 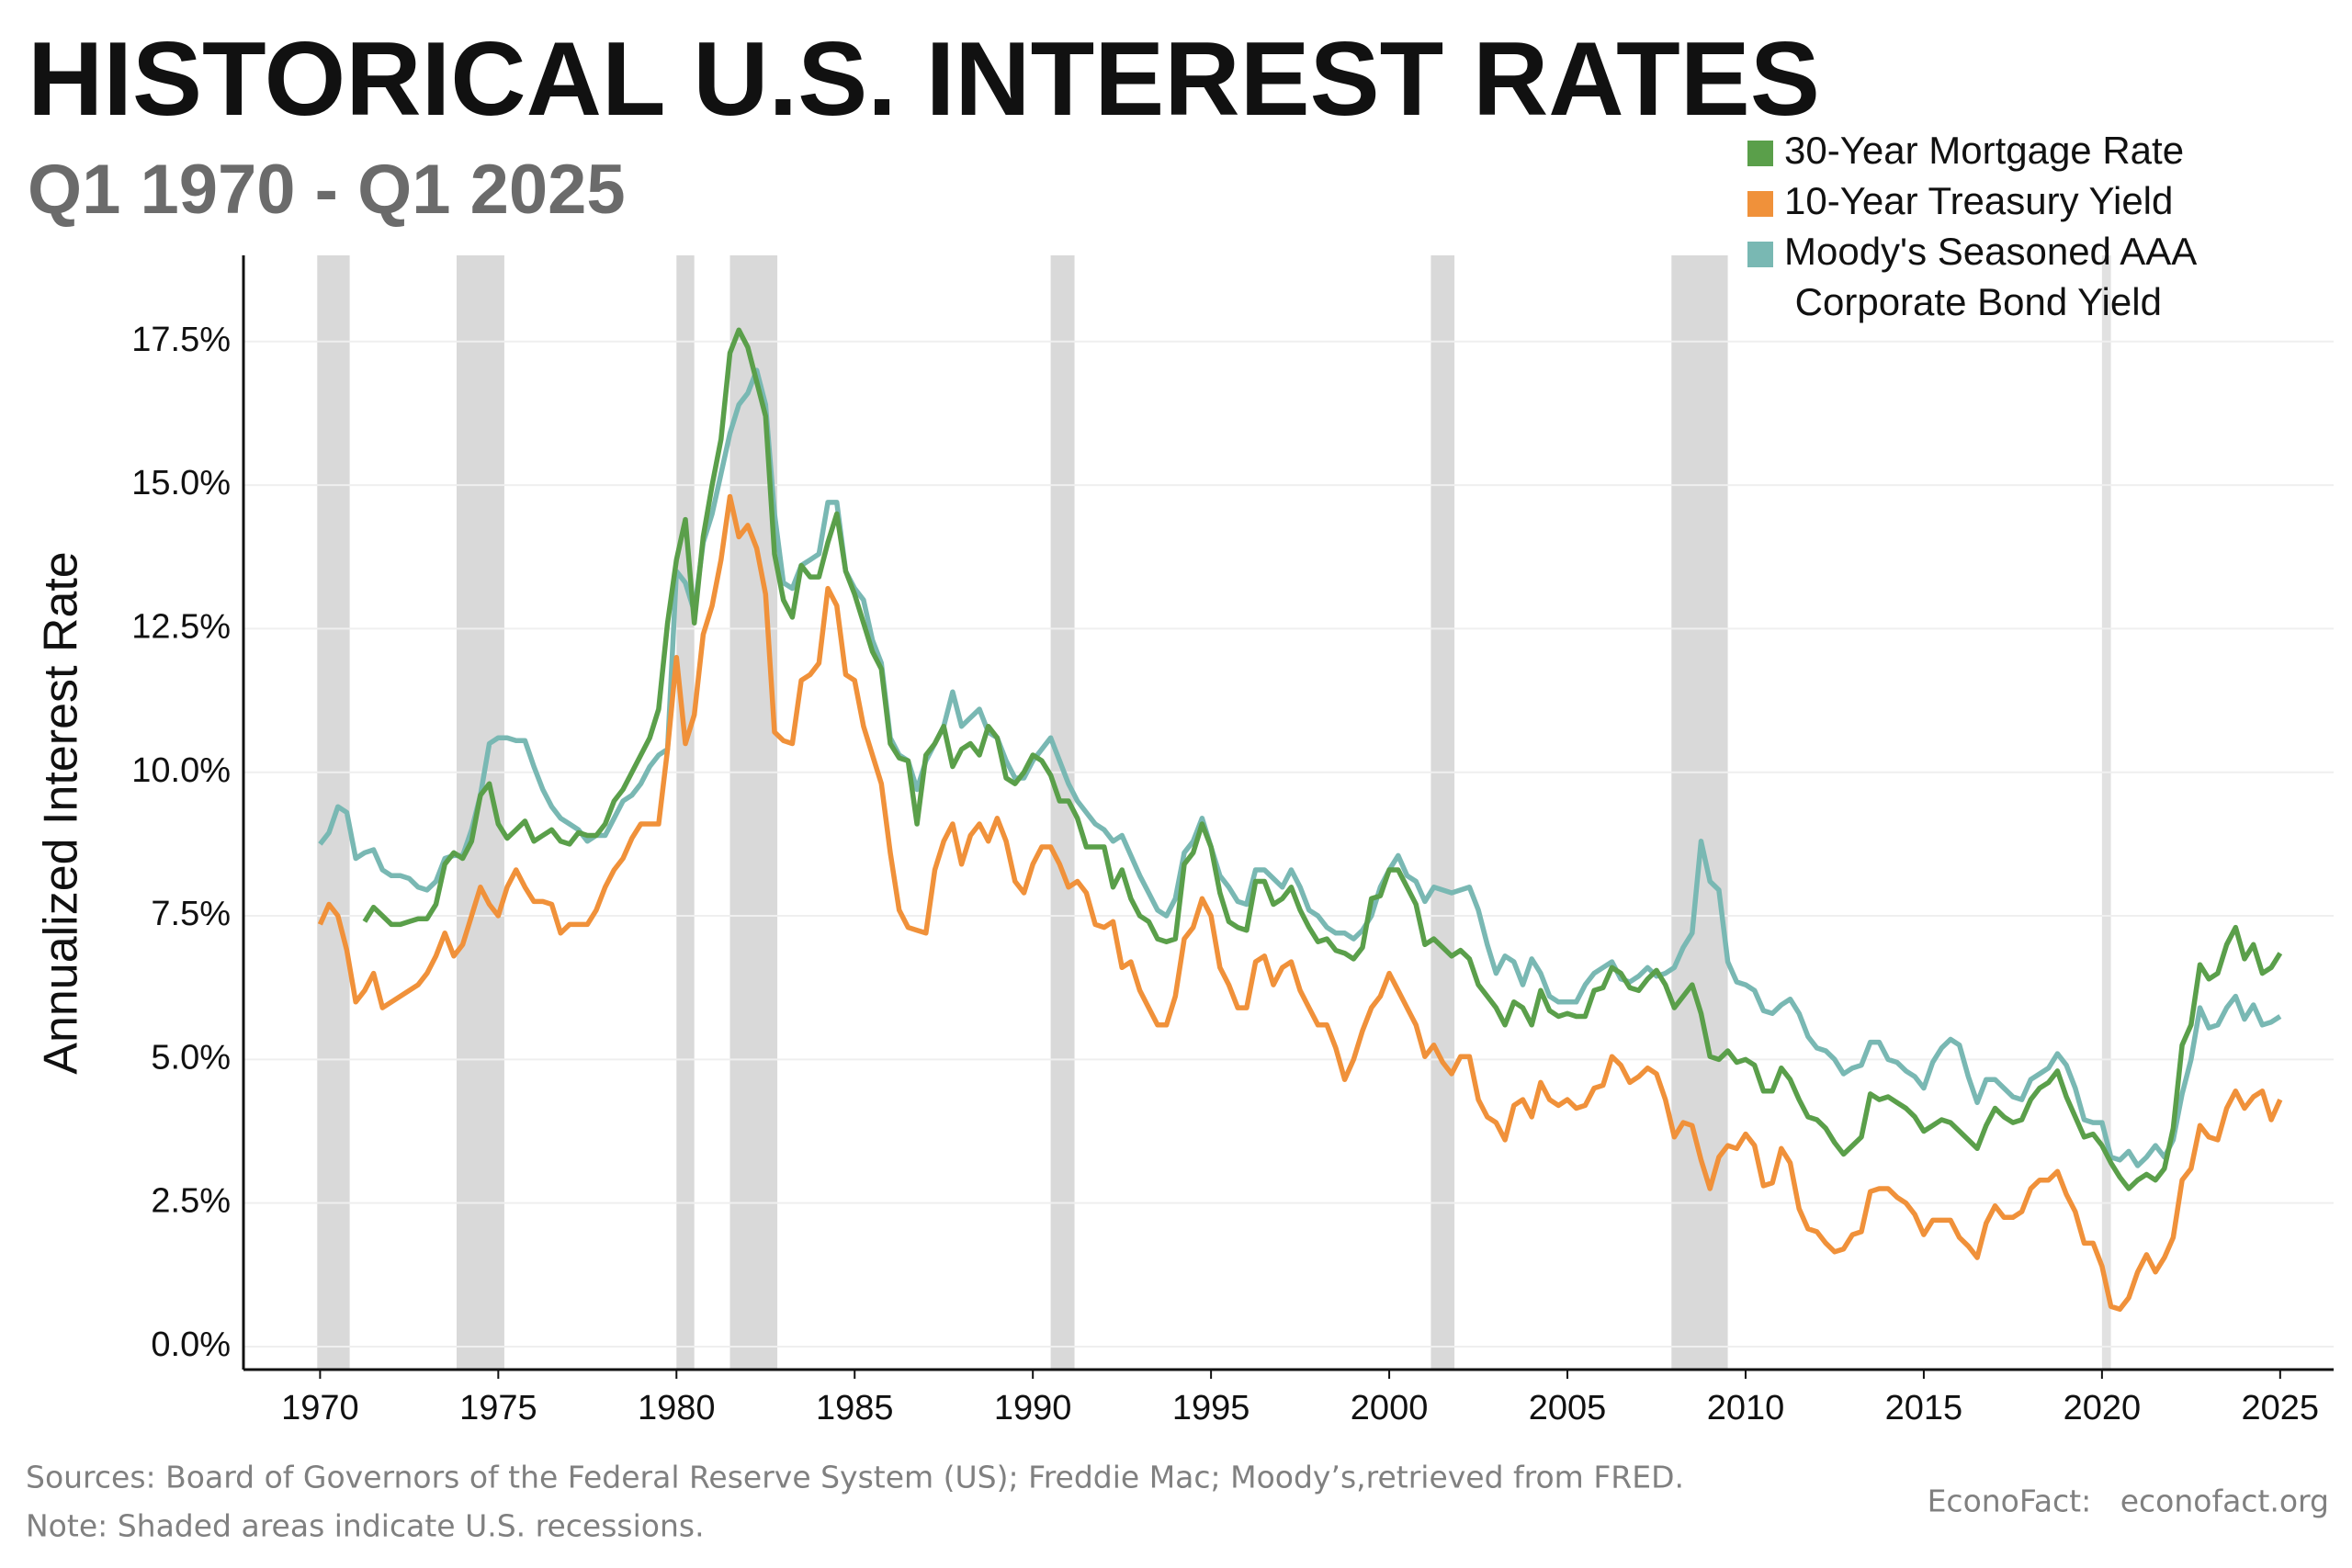 I want to click on y-tick-label: 7.5%, so click(x=191, y=914).